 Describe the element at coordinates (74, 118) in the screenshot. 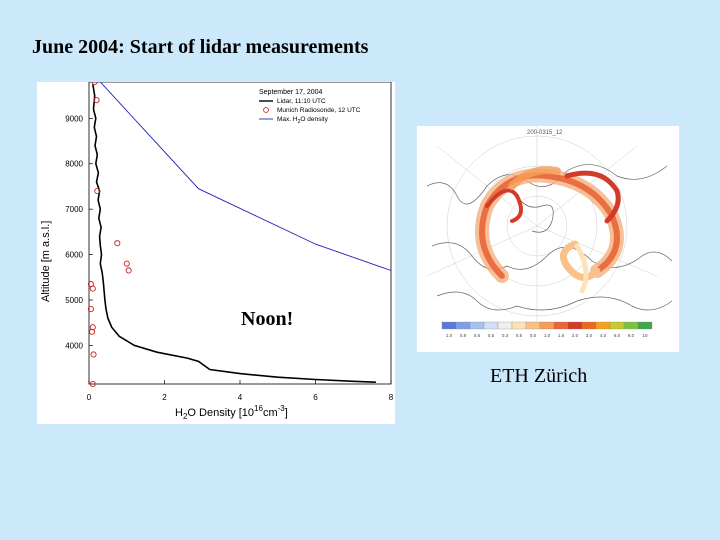

I see `y-tick-label: 9000` at that location.